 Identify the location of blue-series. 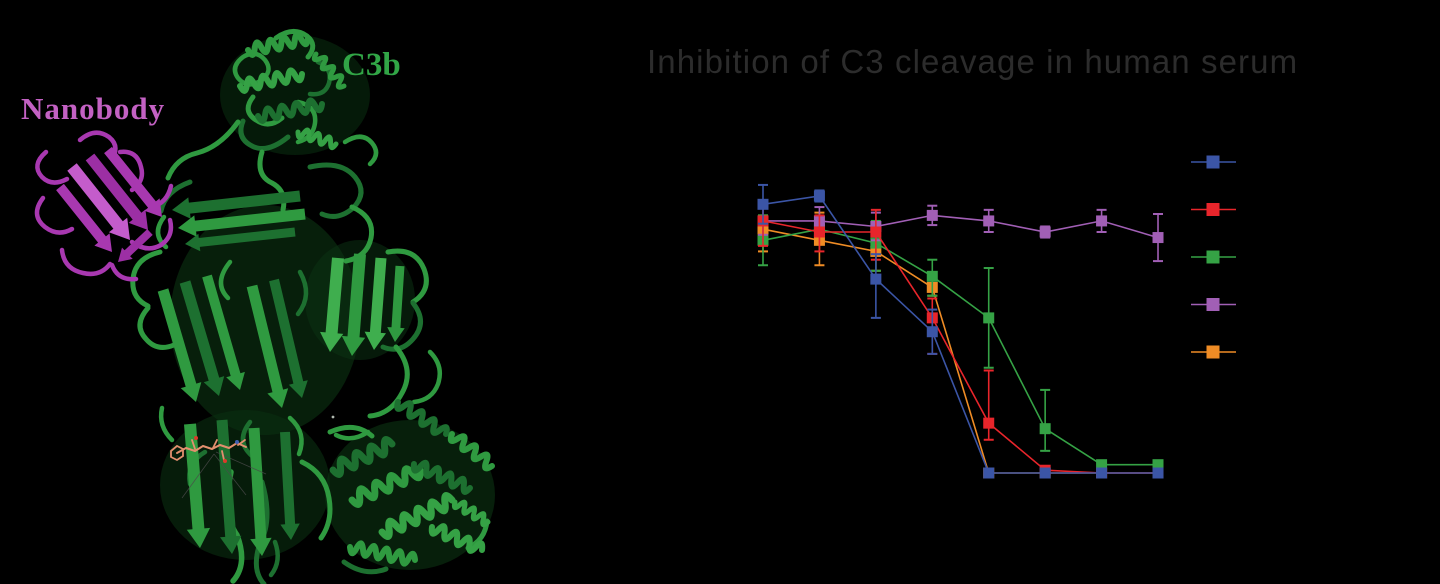
(960, 331).